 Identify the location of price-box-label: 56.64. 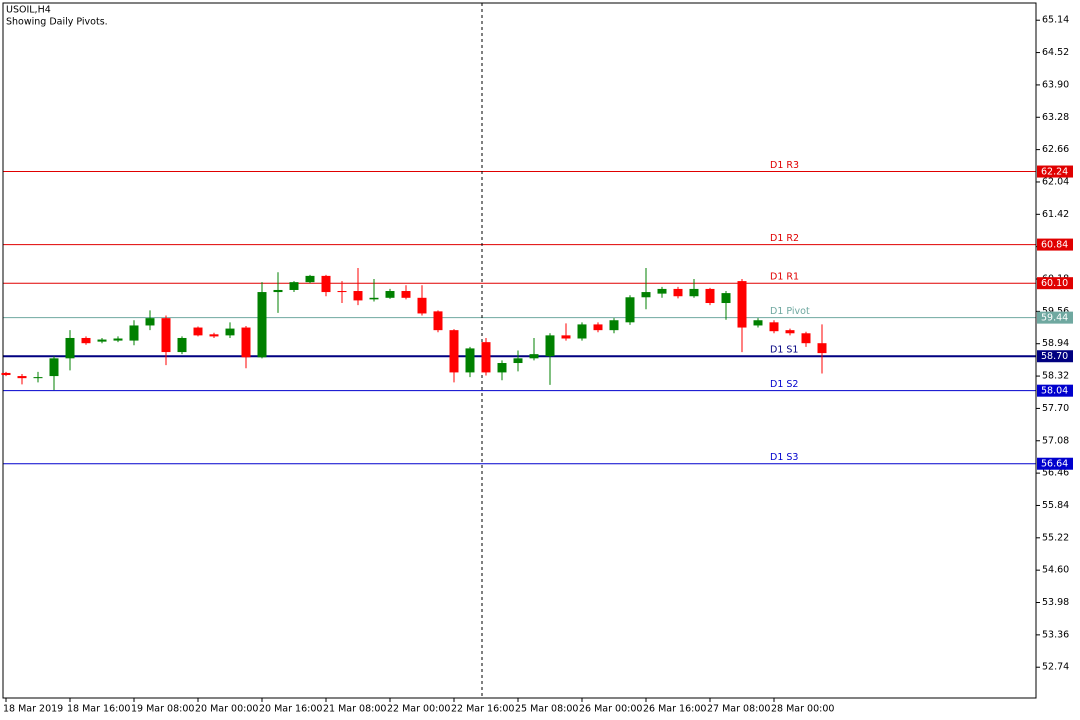
(1054, 464).